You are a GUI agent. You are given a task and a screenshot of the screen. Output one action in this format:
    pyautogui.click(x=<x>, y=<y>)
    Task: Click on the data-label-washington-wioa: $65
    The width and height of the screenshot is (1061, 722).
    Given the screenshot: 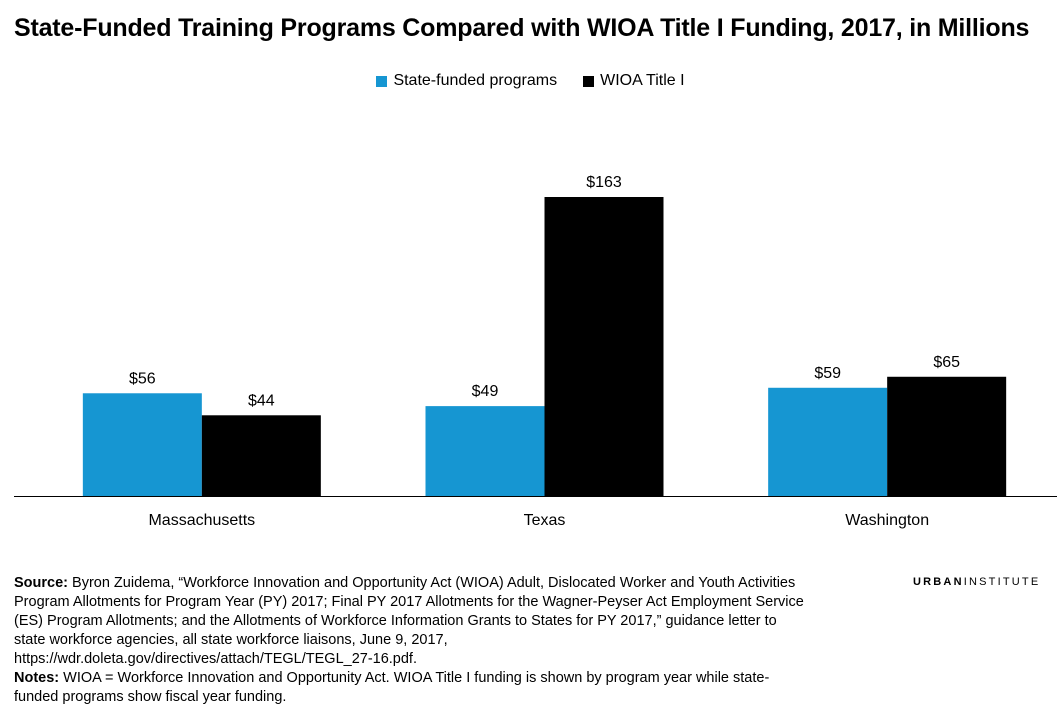 What is the action you would take?
    pyautogui.click(x=946, y=362)
    